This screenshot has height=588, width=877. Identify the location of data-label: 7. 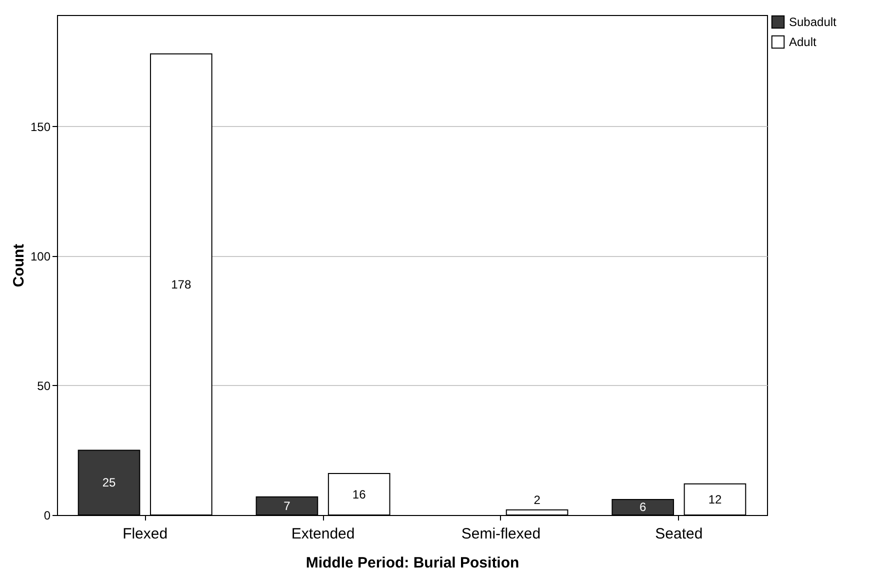
(287, 505).